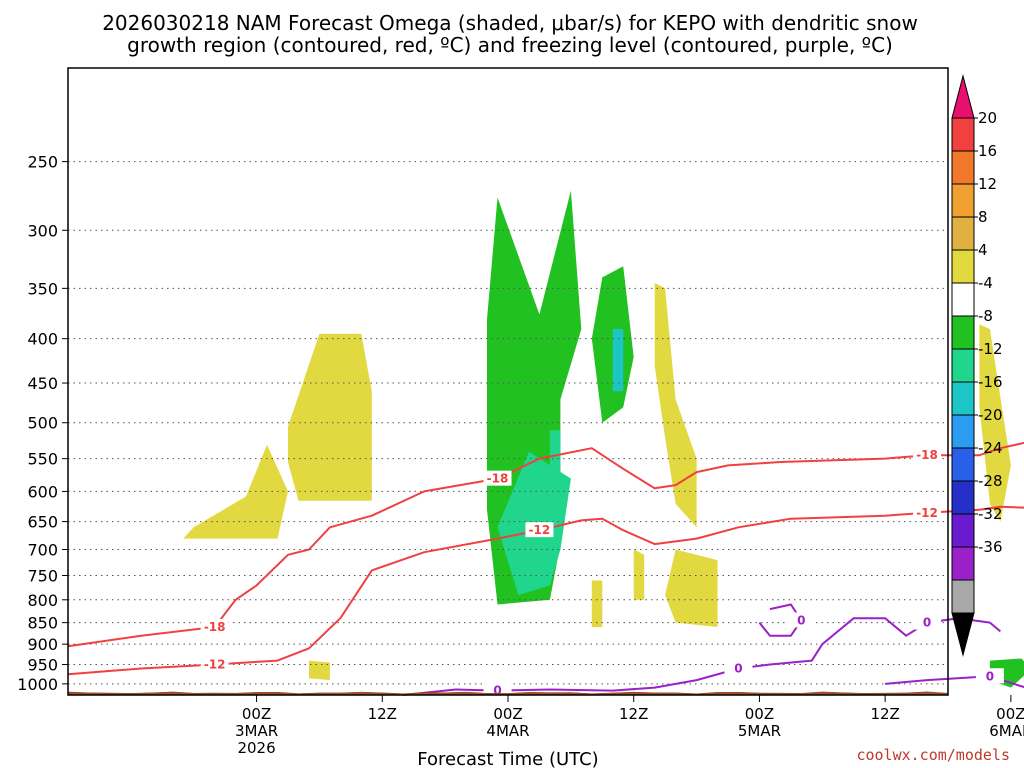 This screenshot has height=768, width=1024. What do you see at coordinates (256, 731) in the screenshot?
I see `xtick-label-0-1: 3MAR` at bounding box center [256, 731].